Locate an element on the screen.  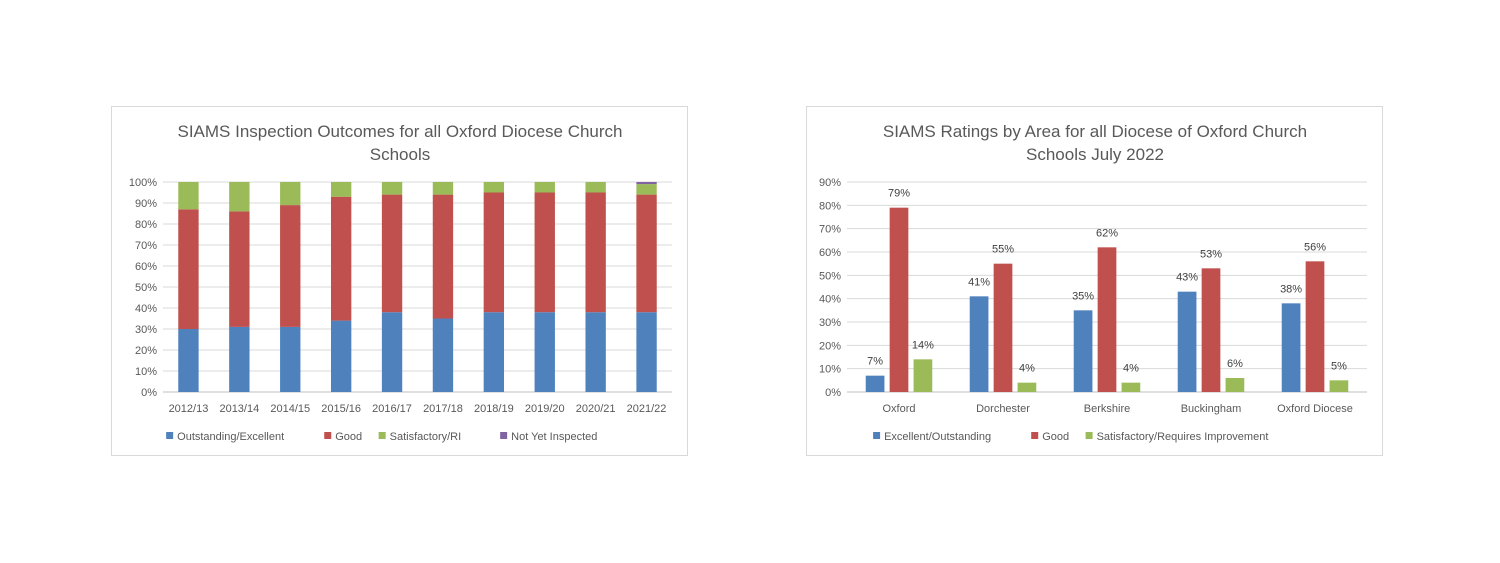
data-label: 55% is located at coordinates (1003, 250).